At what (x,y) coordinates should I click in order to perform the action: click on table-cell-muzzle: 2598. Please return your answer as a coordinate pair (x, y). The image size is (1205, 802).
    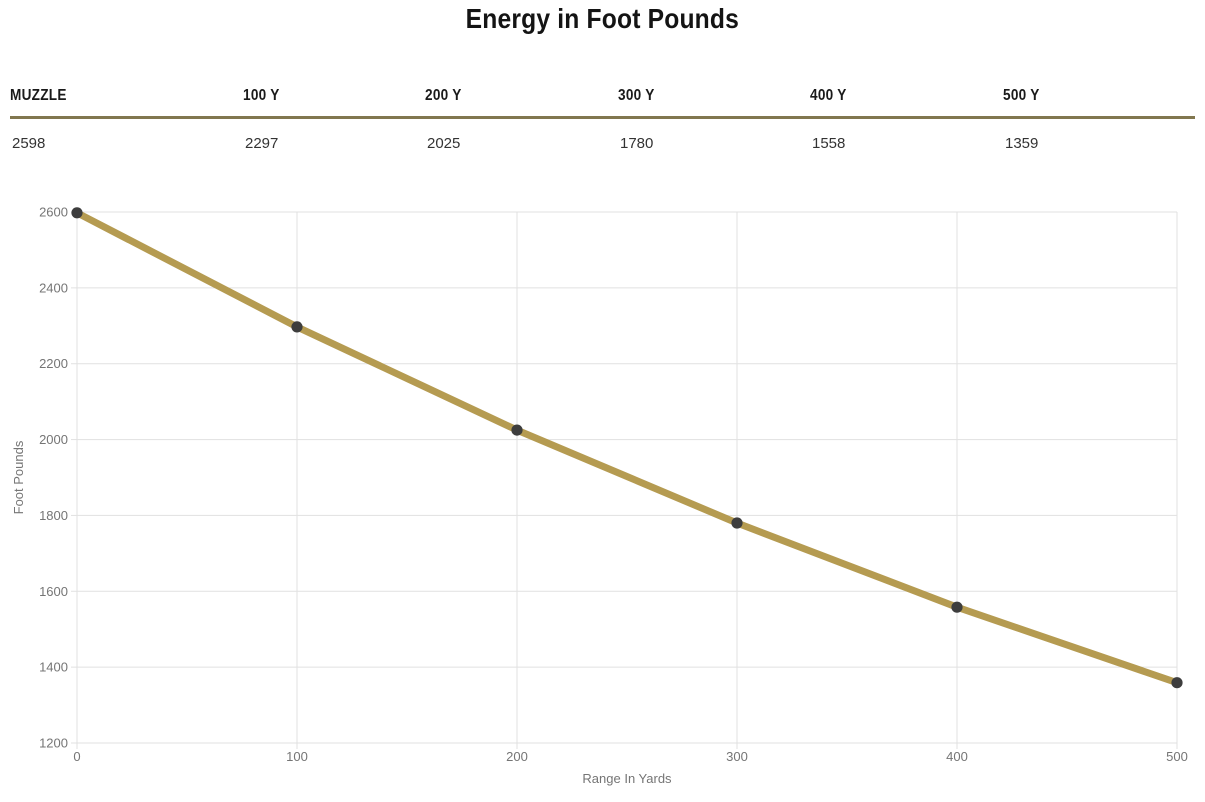
    Looking at the image, I should click on (29, 143).